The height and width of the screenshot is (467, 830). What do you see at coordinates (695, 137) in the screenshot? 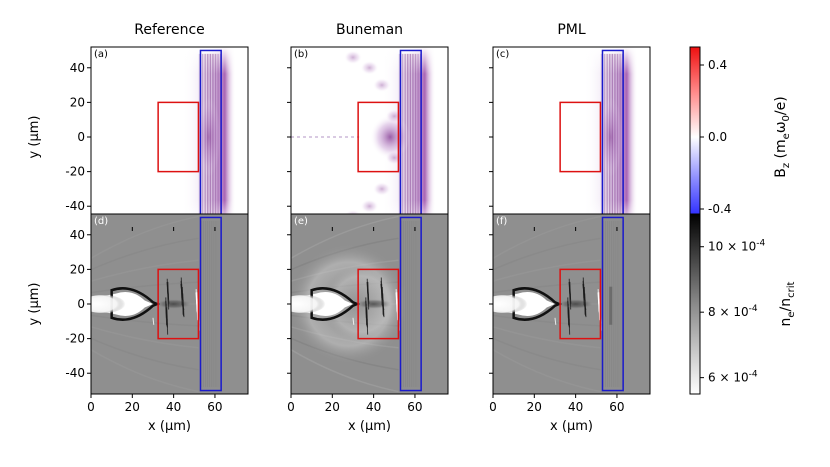
I see `colorbar-bz` at bounding box center [695, 137].